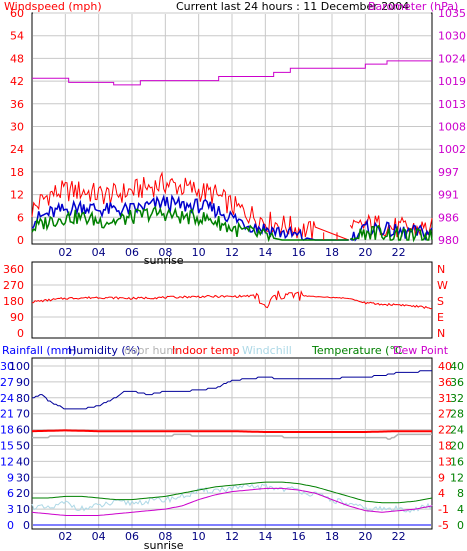 This screenshot has height=551, width=467. What do you see at coordinates (457, 430) in the screenshot?
I see `temperature-y-tick: 24` at bounding box center [457, 430].